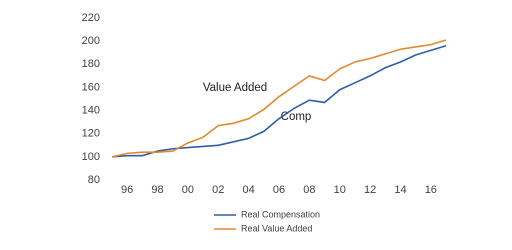 The height and width of the screenshot is (250, 512). I want to click on y-tick-label: 80, so click(94, 180).